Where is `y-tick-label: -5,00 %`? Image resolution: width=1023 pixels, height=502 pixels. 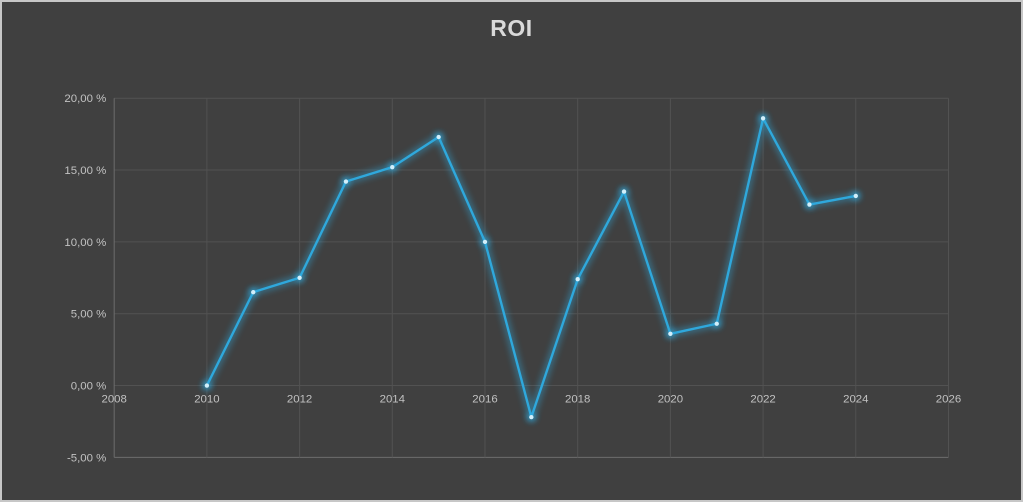 y-tick-label: -5,00 % is located at coordinates (86, 458).